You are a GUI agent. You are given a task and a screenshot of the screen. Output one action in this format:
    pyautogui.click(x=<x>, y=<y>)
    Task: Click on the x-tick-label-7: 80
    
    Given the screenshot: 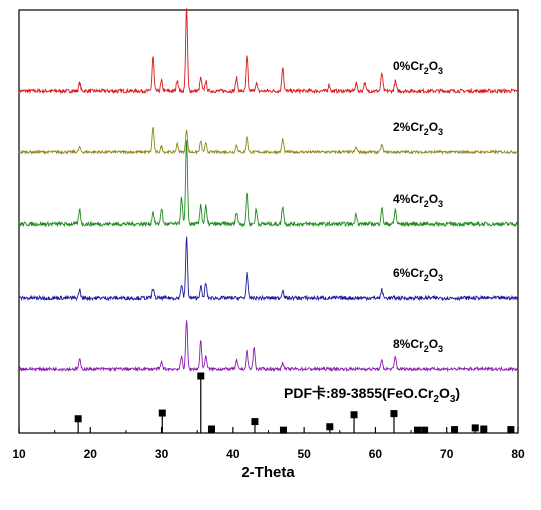 What is the action you would take?
    pyautogui.click(x=518, y=454)
    